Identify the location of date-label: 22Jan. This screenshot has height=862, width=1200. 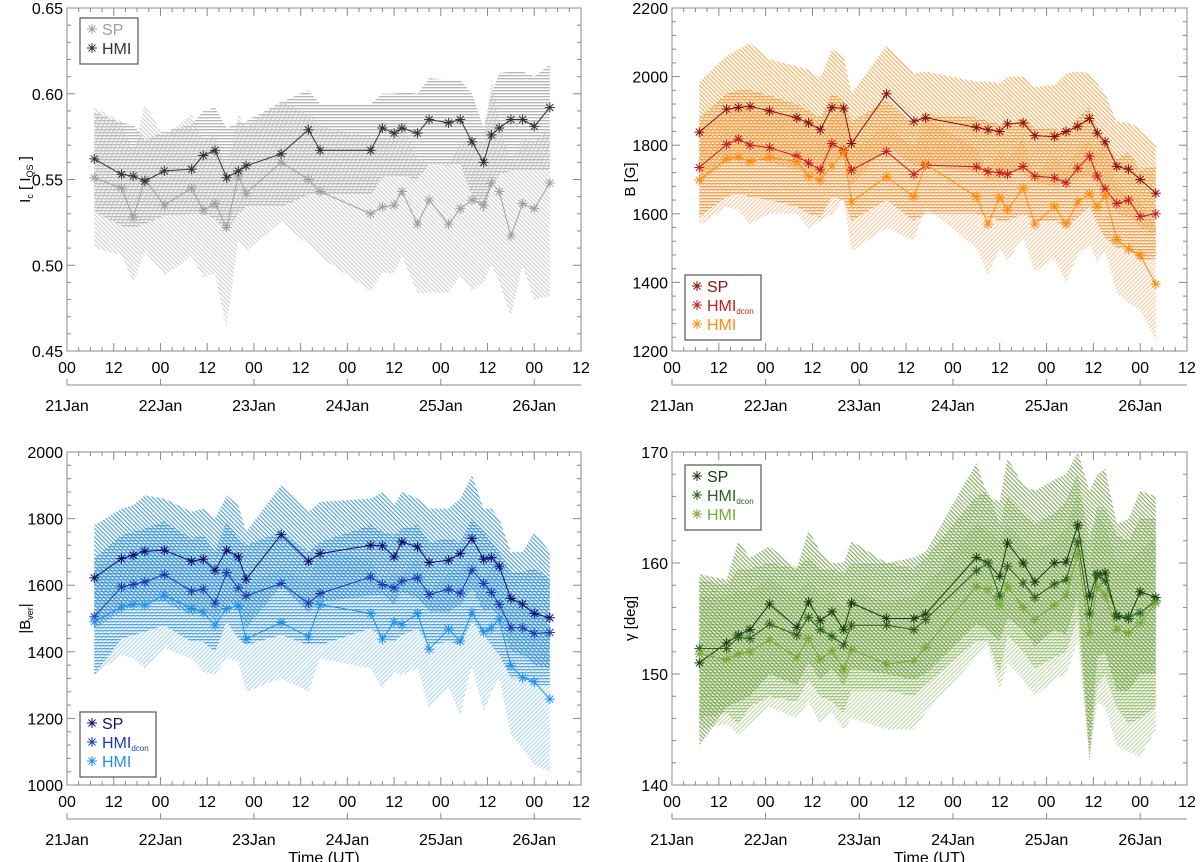
(766, 406).